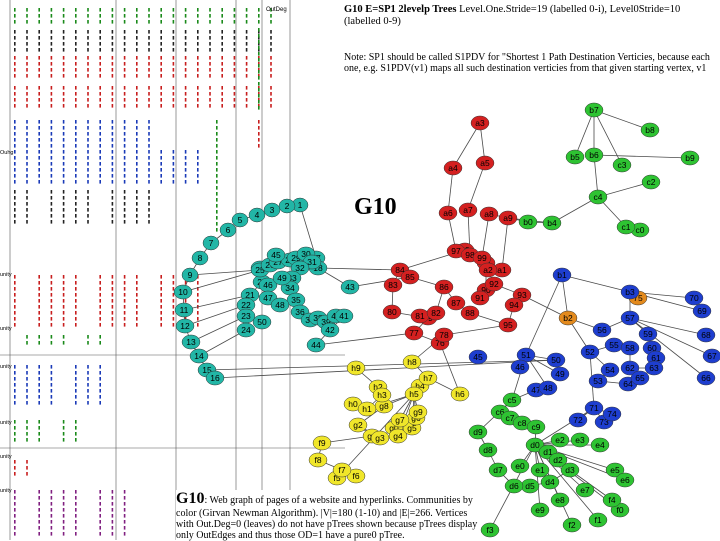 Image resolution: width=720 pixels, height=541 pixels. What do you see at coordinates (418, 412) in the screenshot?
I see `node-label: g9` at bounding box center [418, 412].